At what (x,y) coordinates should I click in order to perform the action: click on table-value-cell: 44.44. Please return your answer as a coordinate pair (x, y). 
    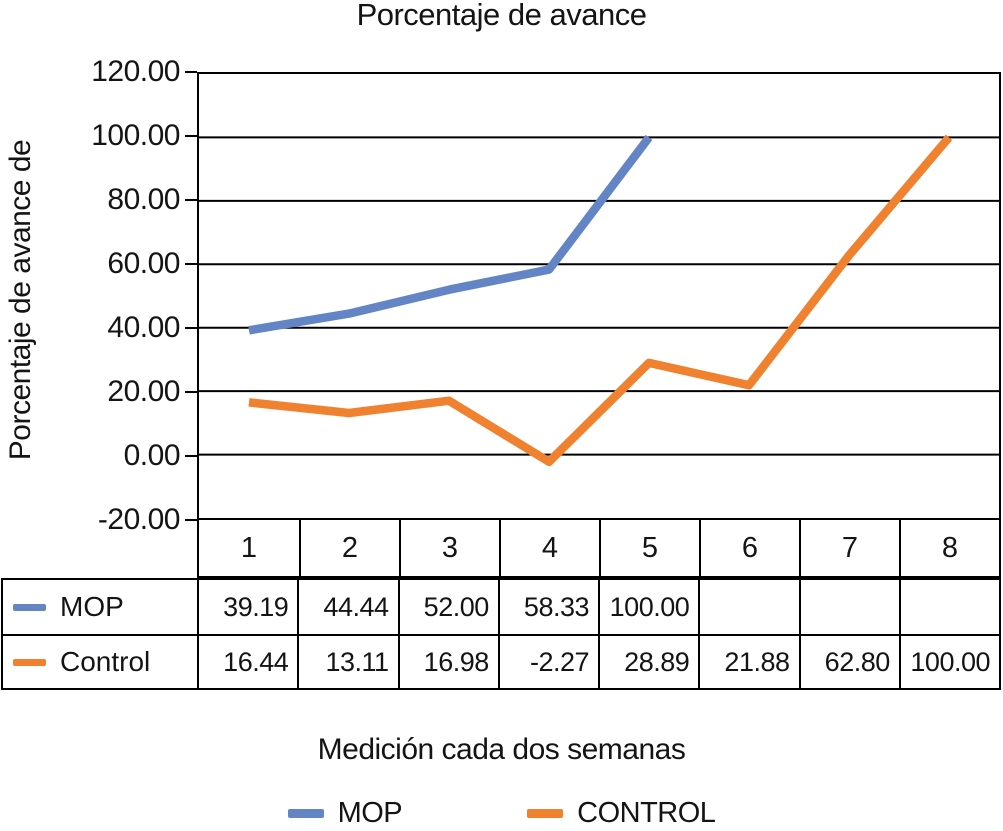
    Looking at the image, I should click on (347, 607).